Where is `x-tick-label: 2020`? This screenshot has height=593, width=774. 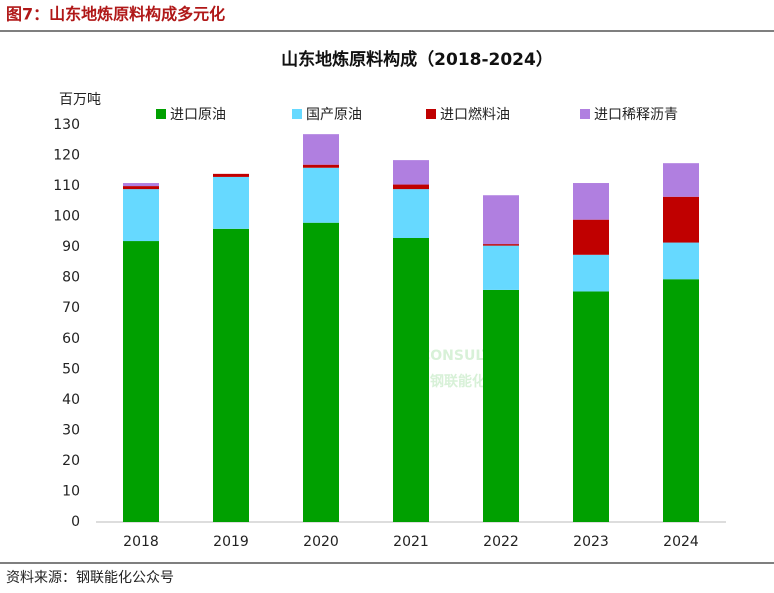 x-tick-label: 2020 is located at coordinates (321, 542).